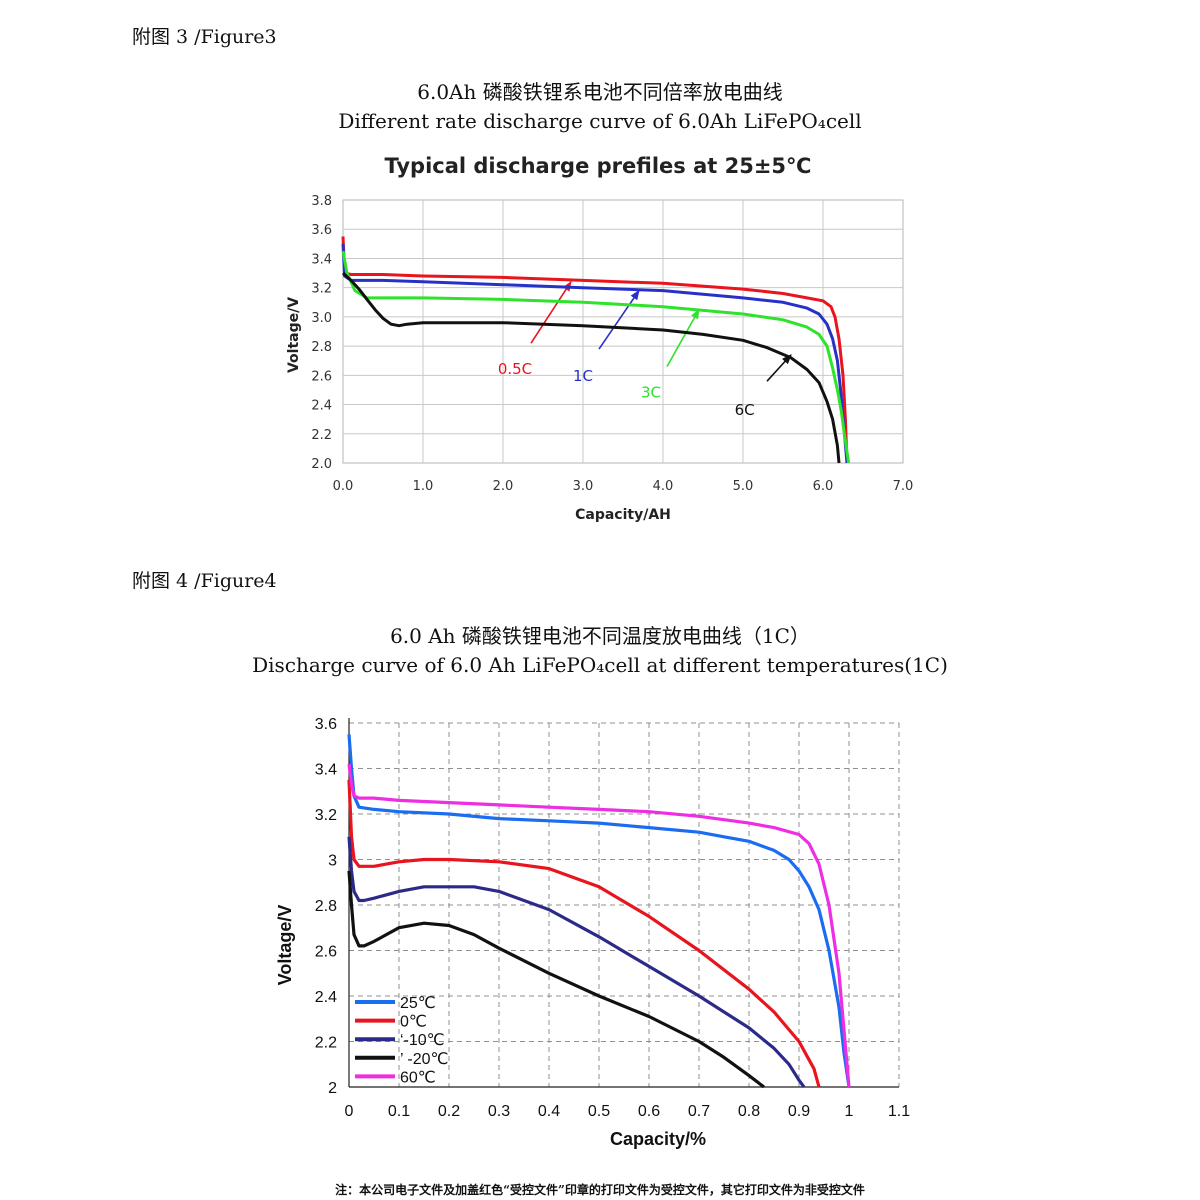 The height and width of the screenshot is (1200, 1200). I want to click on chart1-x-tick: 4.0, so click(663, 486).